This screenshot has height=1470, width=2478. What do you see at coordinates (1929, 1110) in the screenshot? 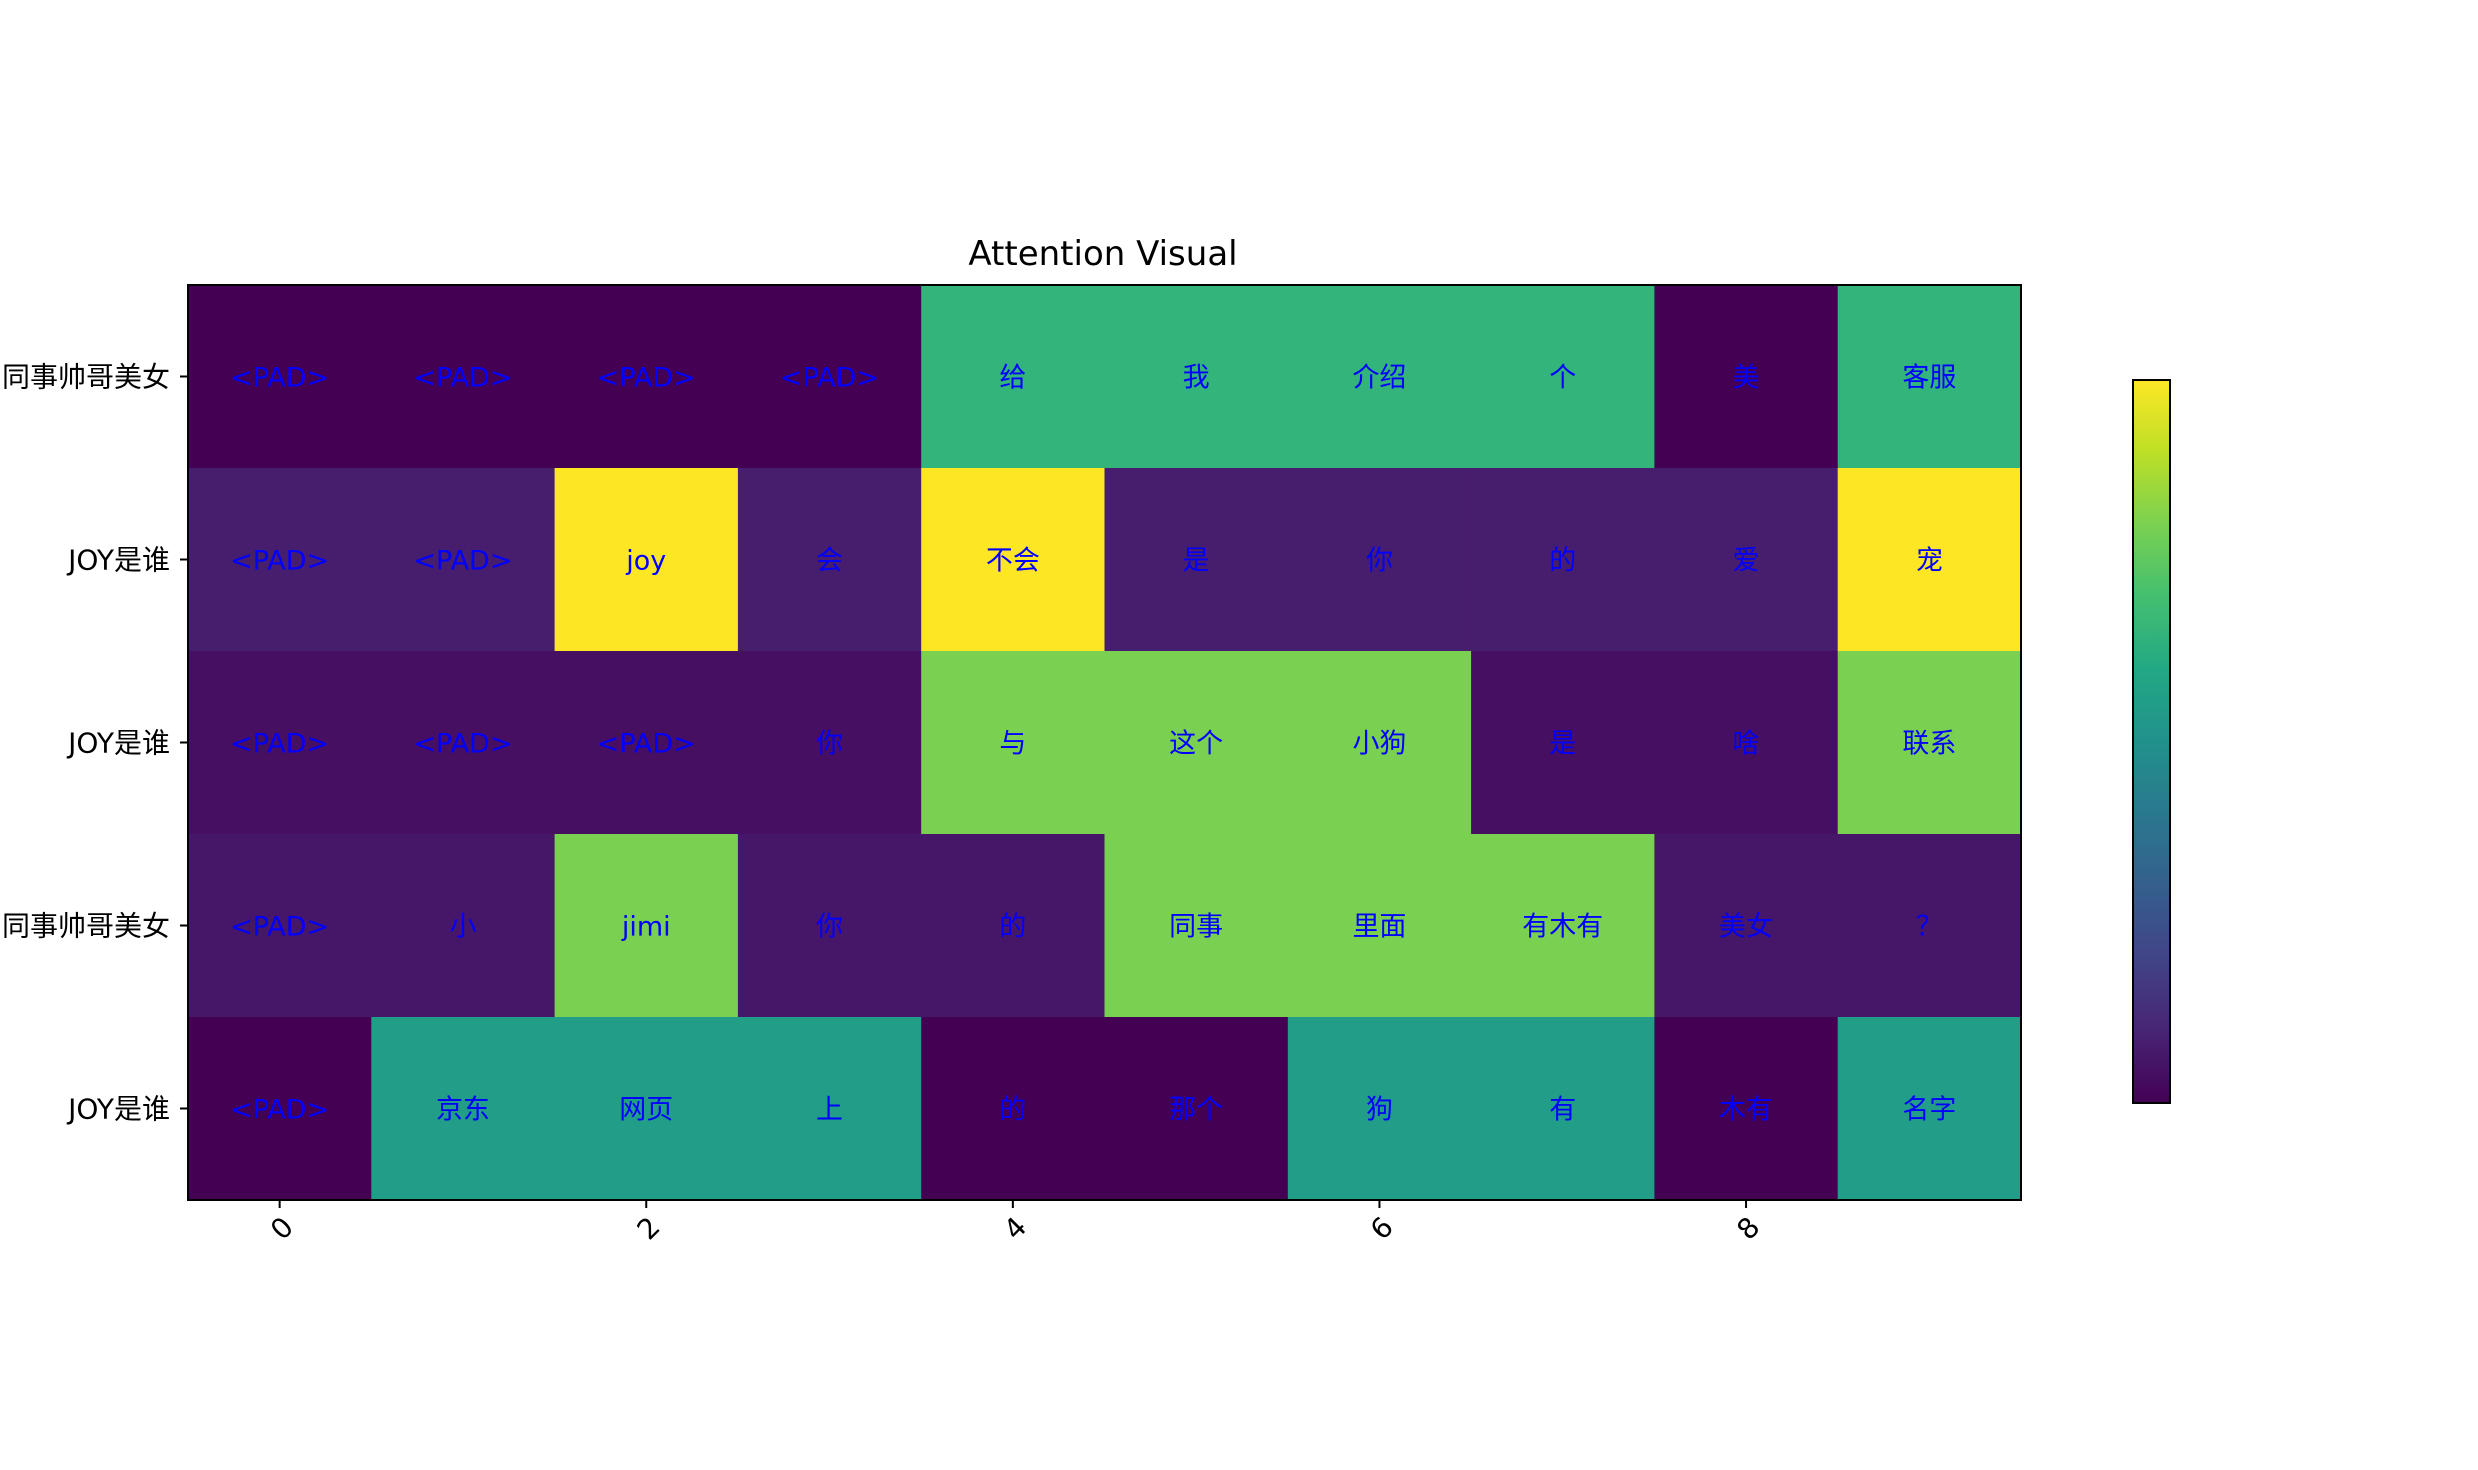
I see `cell-token-label: 名字` at bounding box center [1929, 1110].